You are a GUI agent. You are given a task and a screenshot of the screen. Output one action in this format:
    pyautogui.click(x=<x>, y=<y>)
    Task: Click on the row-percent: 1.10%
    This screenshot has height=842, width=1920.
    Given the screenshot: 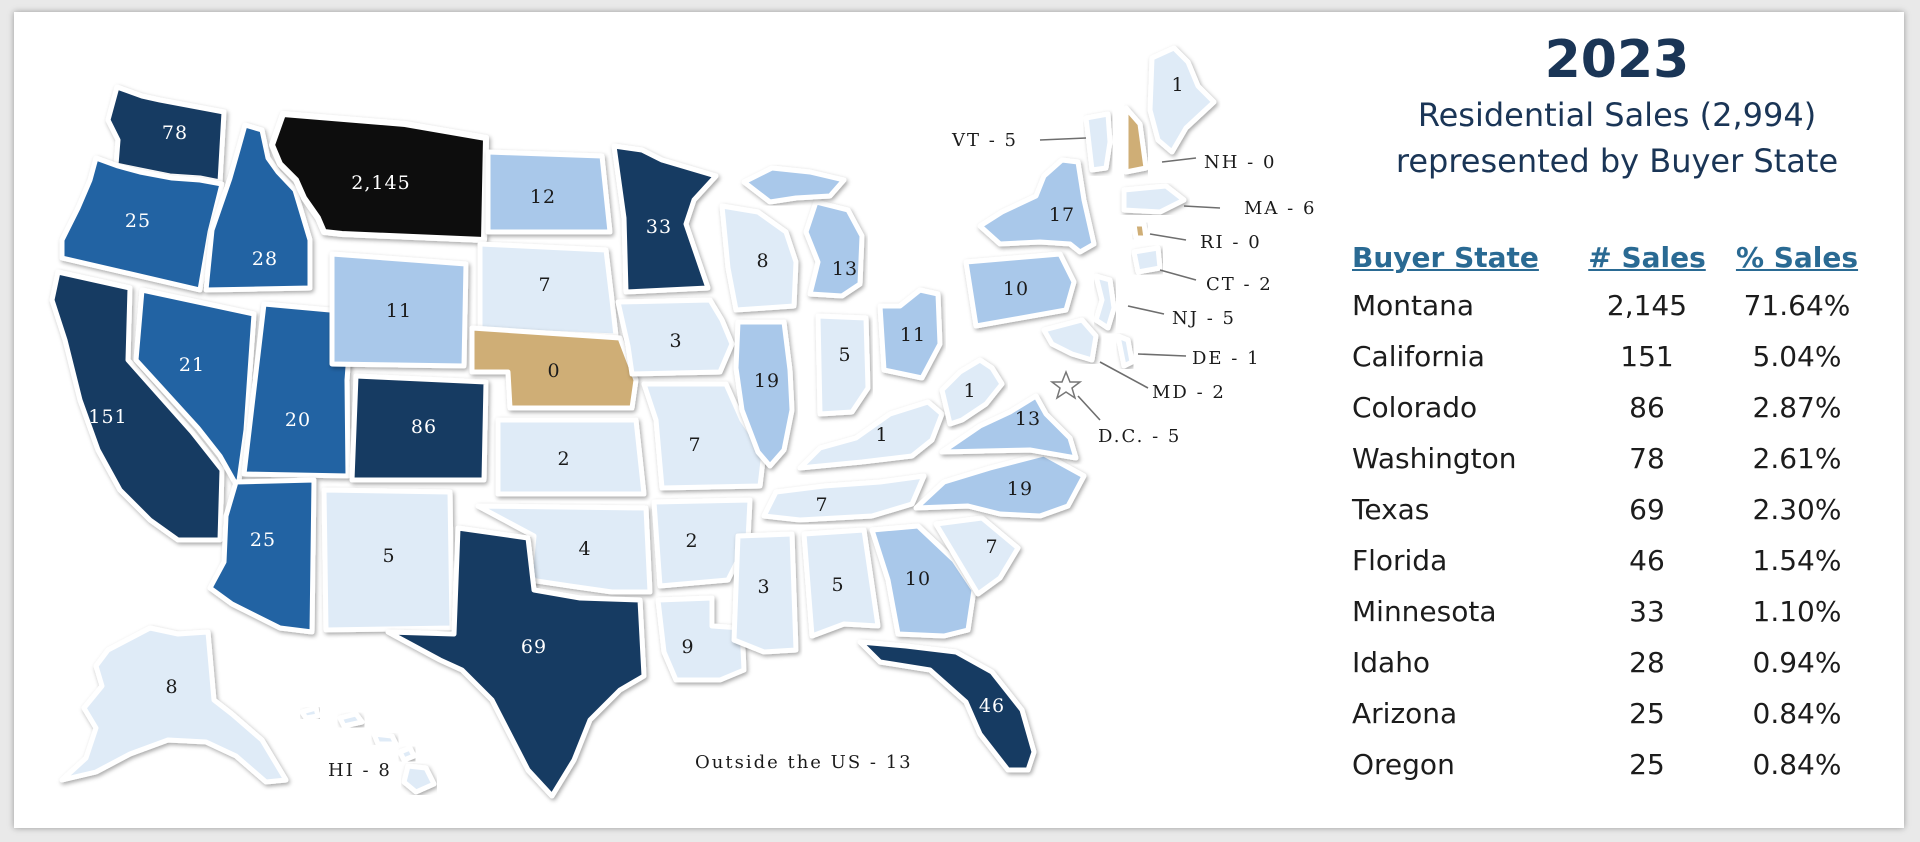 What is the action you would take?
    pyautogui.click(x=1797, y=611)
    